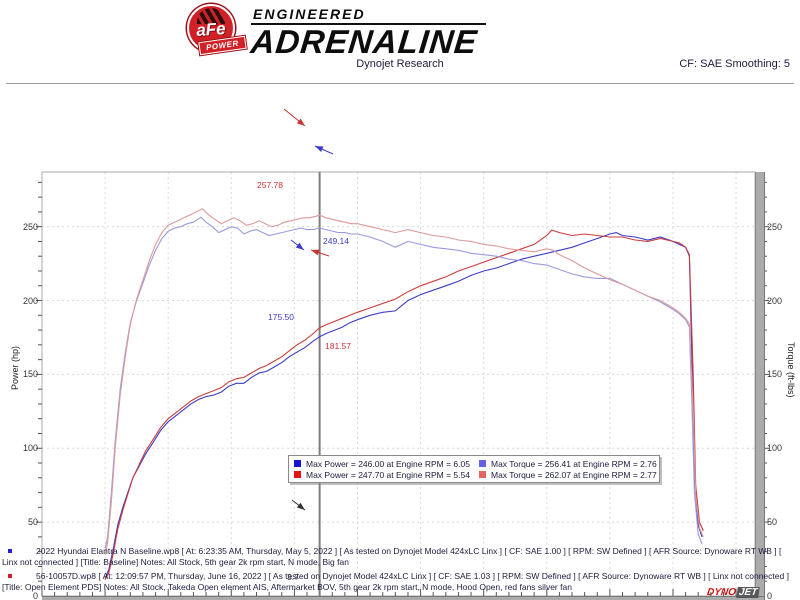 This screenshot has height=600, width=800. I want to click on power-tick-label: 0, so click(35, 595).